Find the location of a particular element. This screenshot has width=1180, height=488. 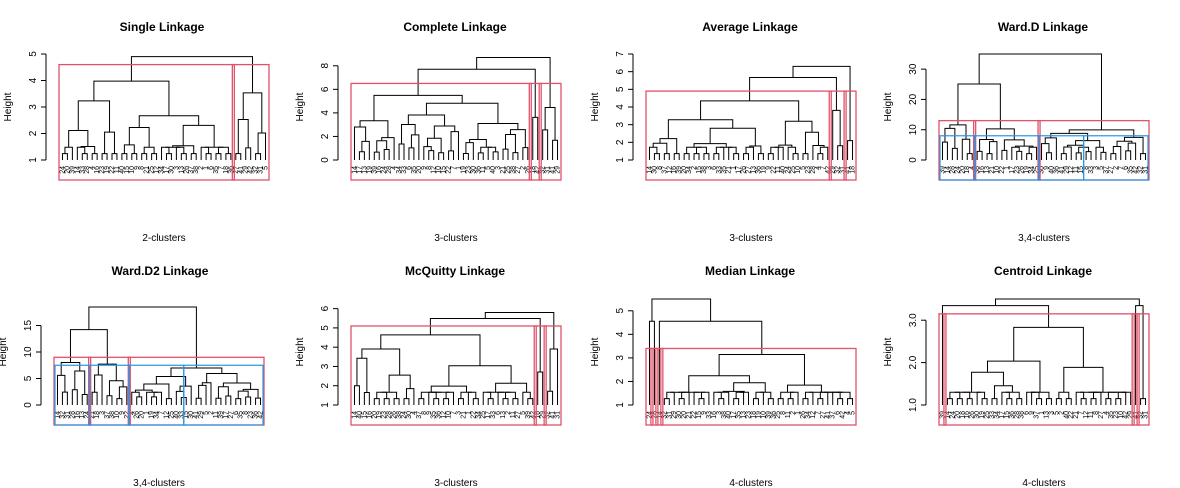

leaf-label: 31 is located at coordinates (548, 170).